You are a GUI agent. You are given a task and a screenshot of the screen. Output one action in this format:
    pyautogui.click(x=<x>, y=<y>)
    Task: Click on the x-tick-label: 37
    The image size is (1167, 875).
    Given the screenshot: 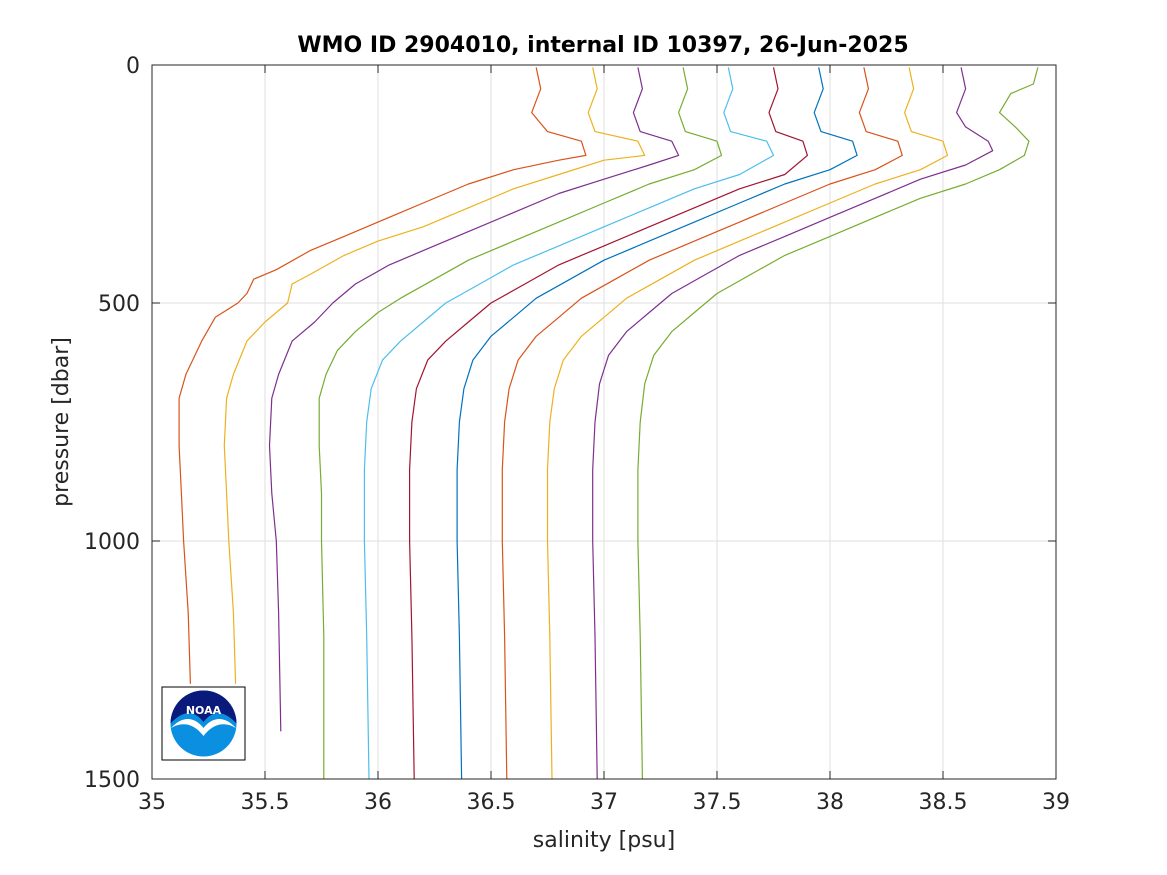 What is the action you would take?
    pyautogui.click(x=604, y=802)
    